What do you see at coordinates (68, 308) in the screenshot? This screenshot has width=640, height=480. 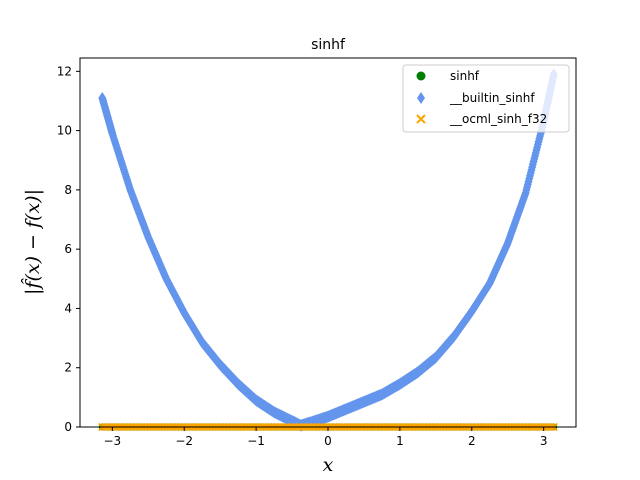 I see `y-tick-label: 4` at bounding box center [68, 308].